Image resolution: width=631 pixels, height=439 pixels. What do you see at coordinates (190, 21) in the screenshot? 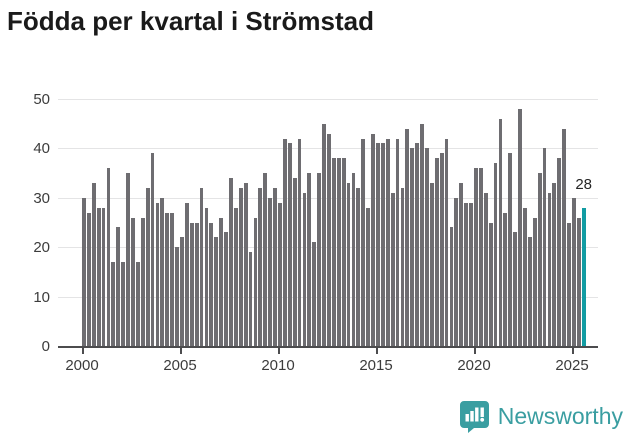
I see `page-title: Födda per kvartal i Strömstad` at bounding box center [190, 21].